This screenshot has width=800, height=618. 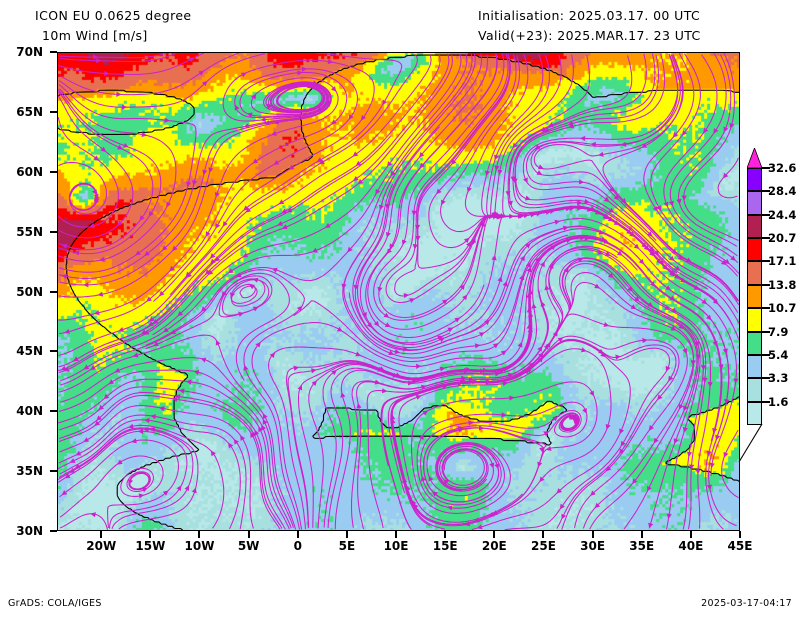 I want to click on lon-tick-label: 15W, so click(x=150, y=546).